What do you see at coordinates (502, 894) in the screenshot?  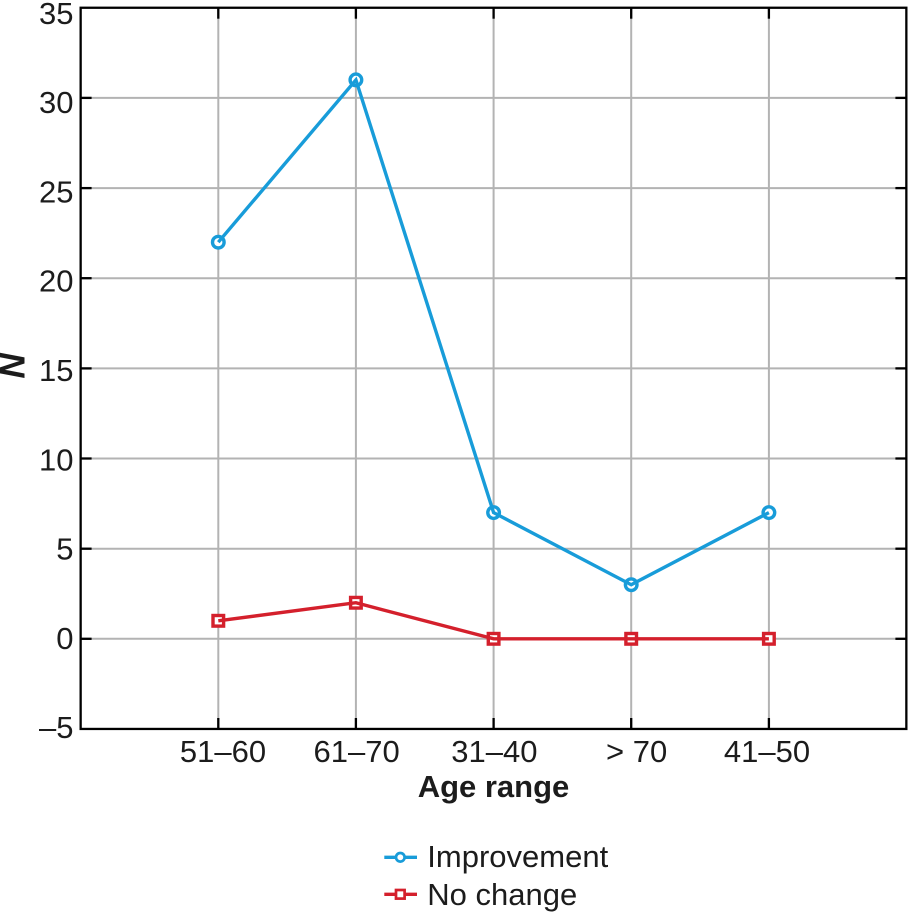 I see `svg-text: No change` at bounding box center [502, 894].